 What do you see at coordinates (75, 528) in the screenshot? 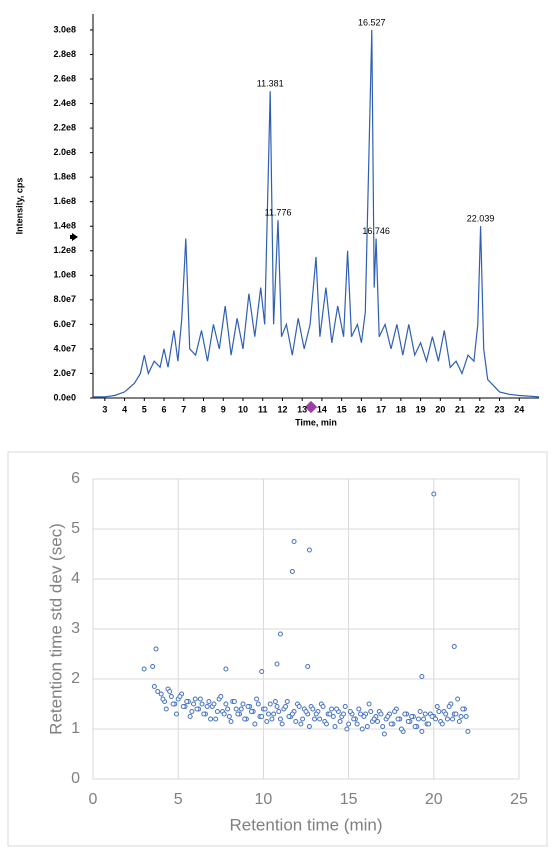
I see `y-tick-label: 5` at bounding box center [75, 528].